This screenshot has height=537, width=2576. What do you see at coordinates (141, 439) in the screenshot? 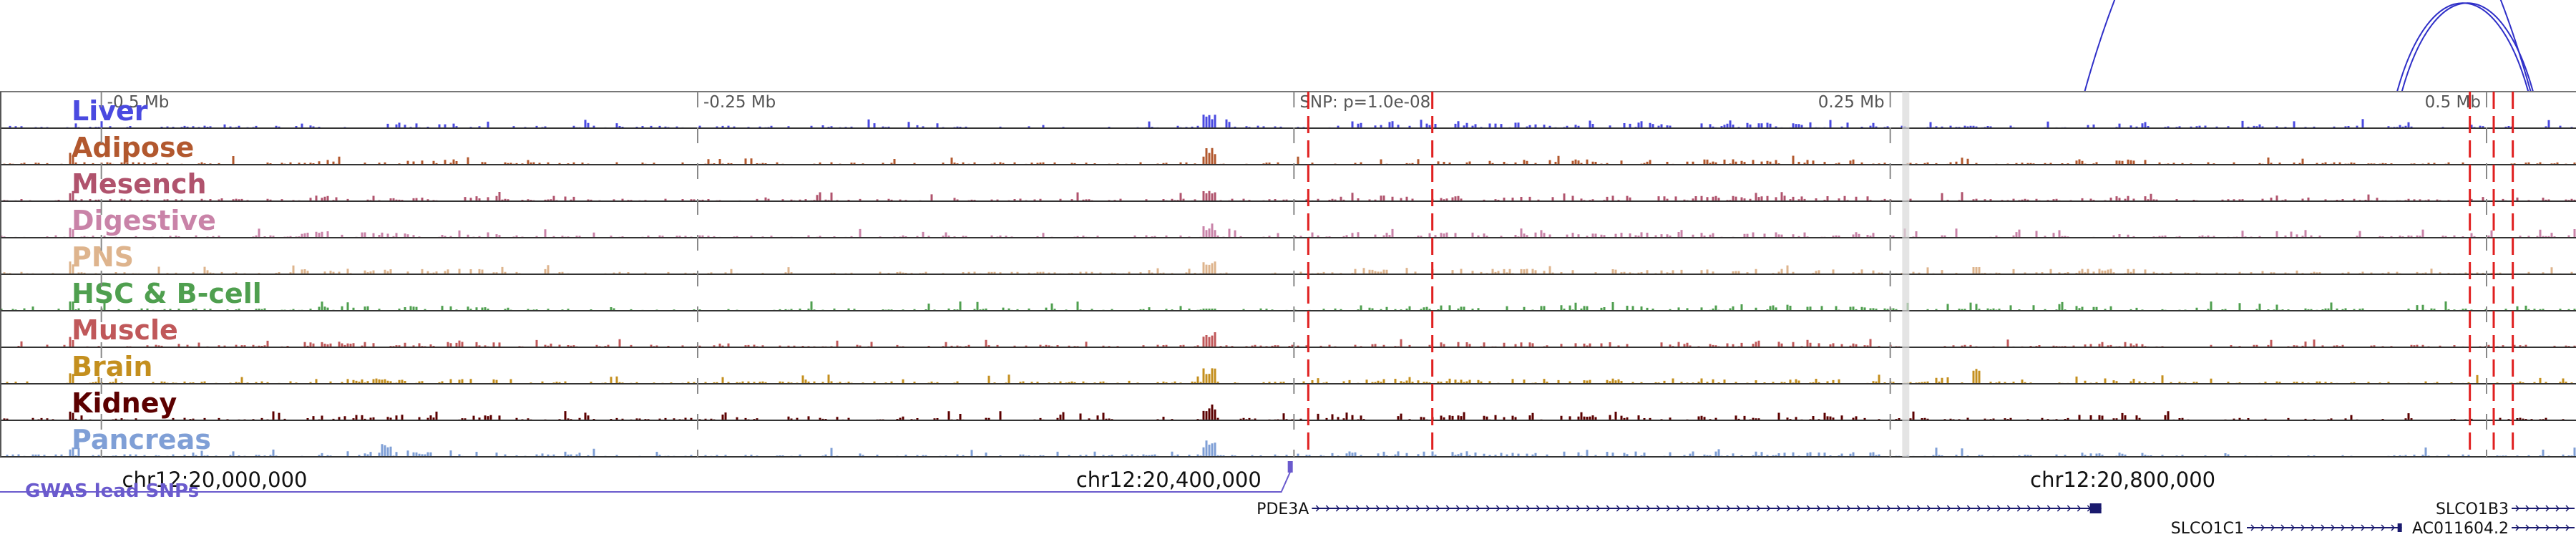
I see `track-label: Pancreas` at bounding box center [141, 439].